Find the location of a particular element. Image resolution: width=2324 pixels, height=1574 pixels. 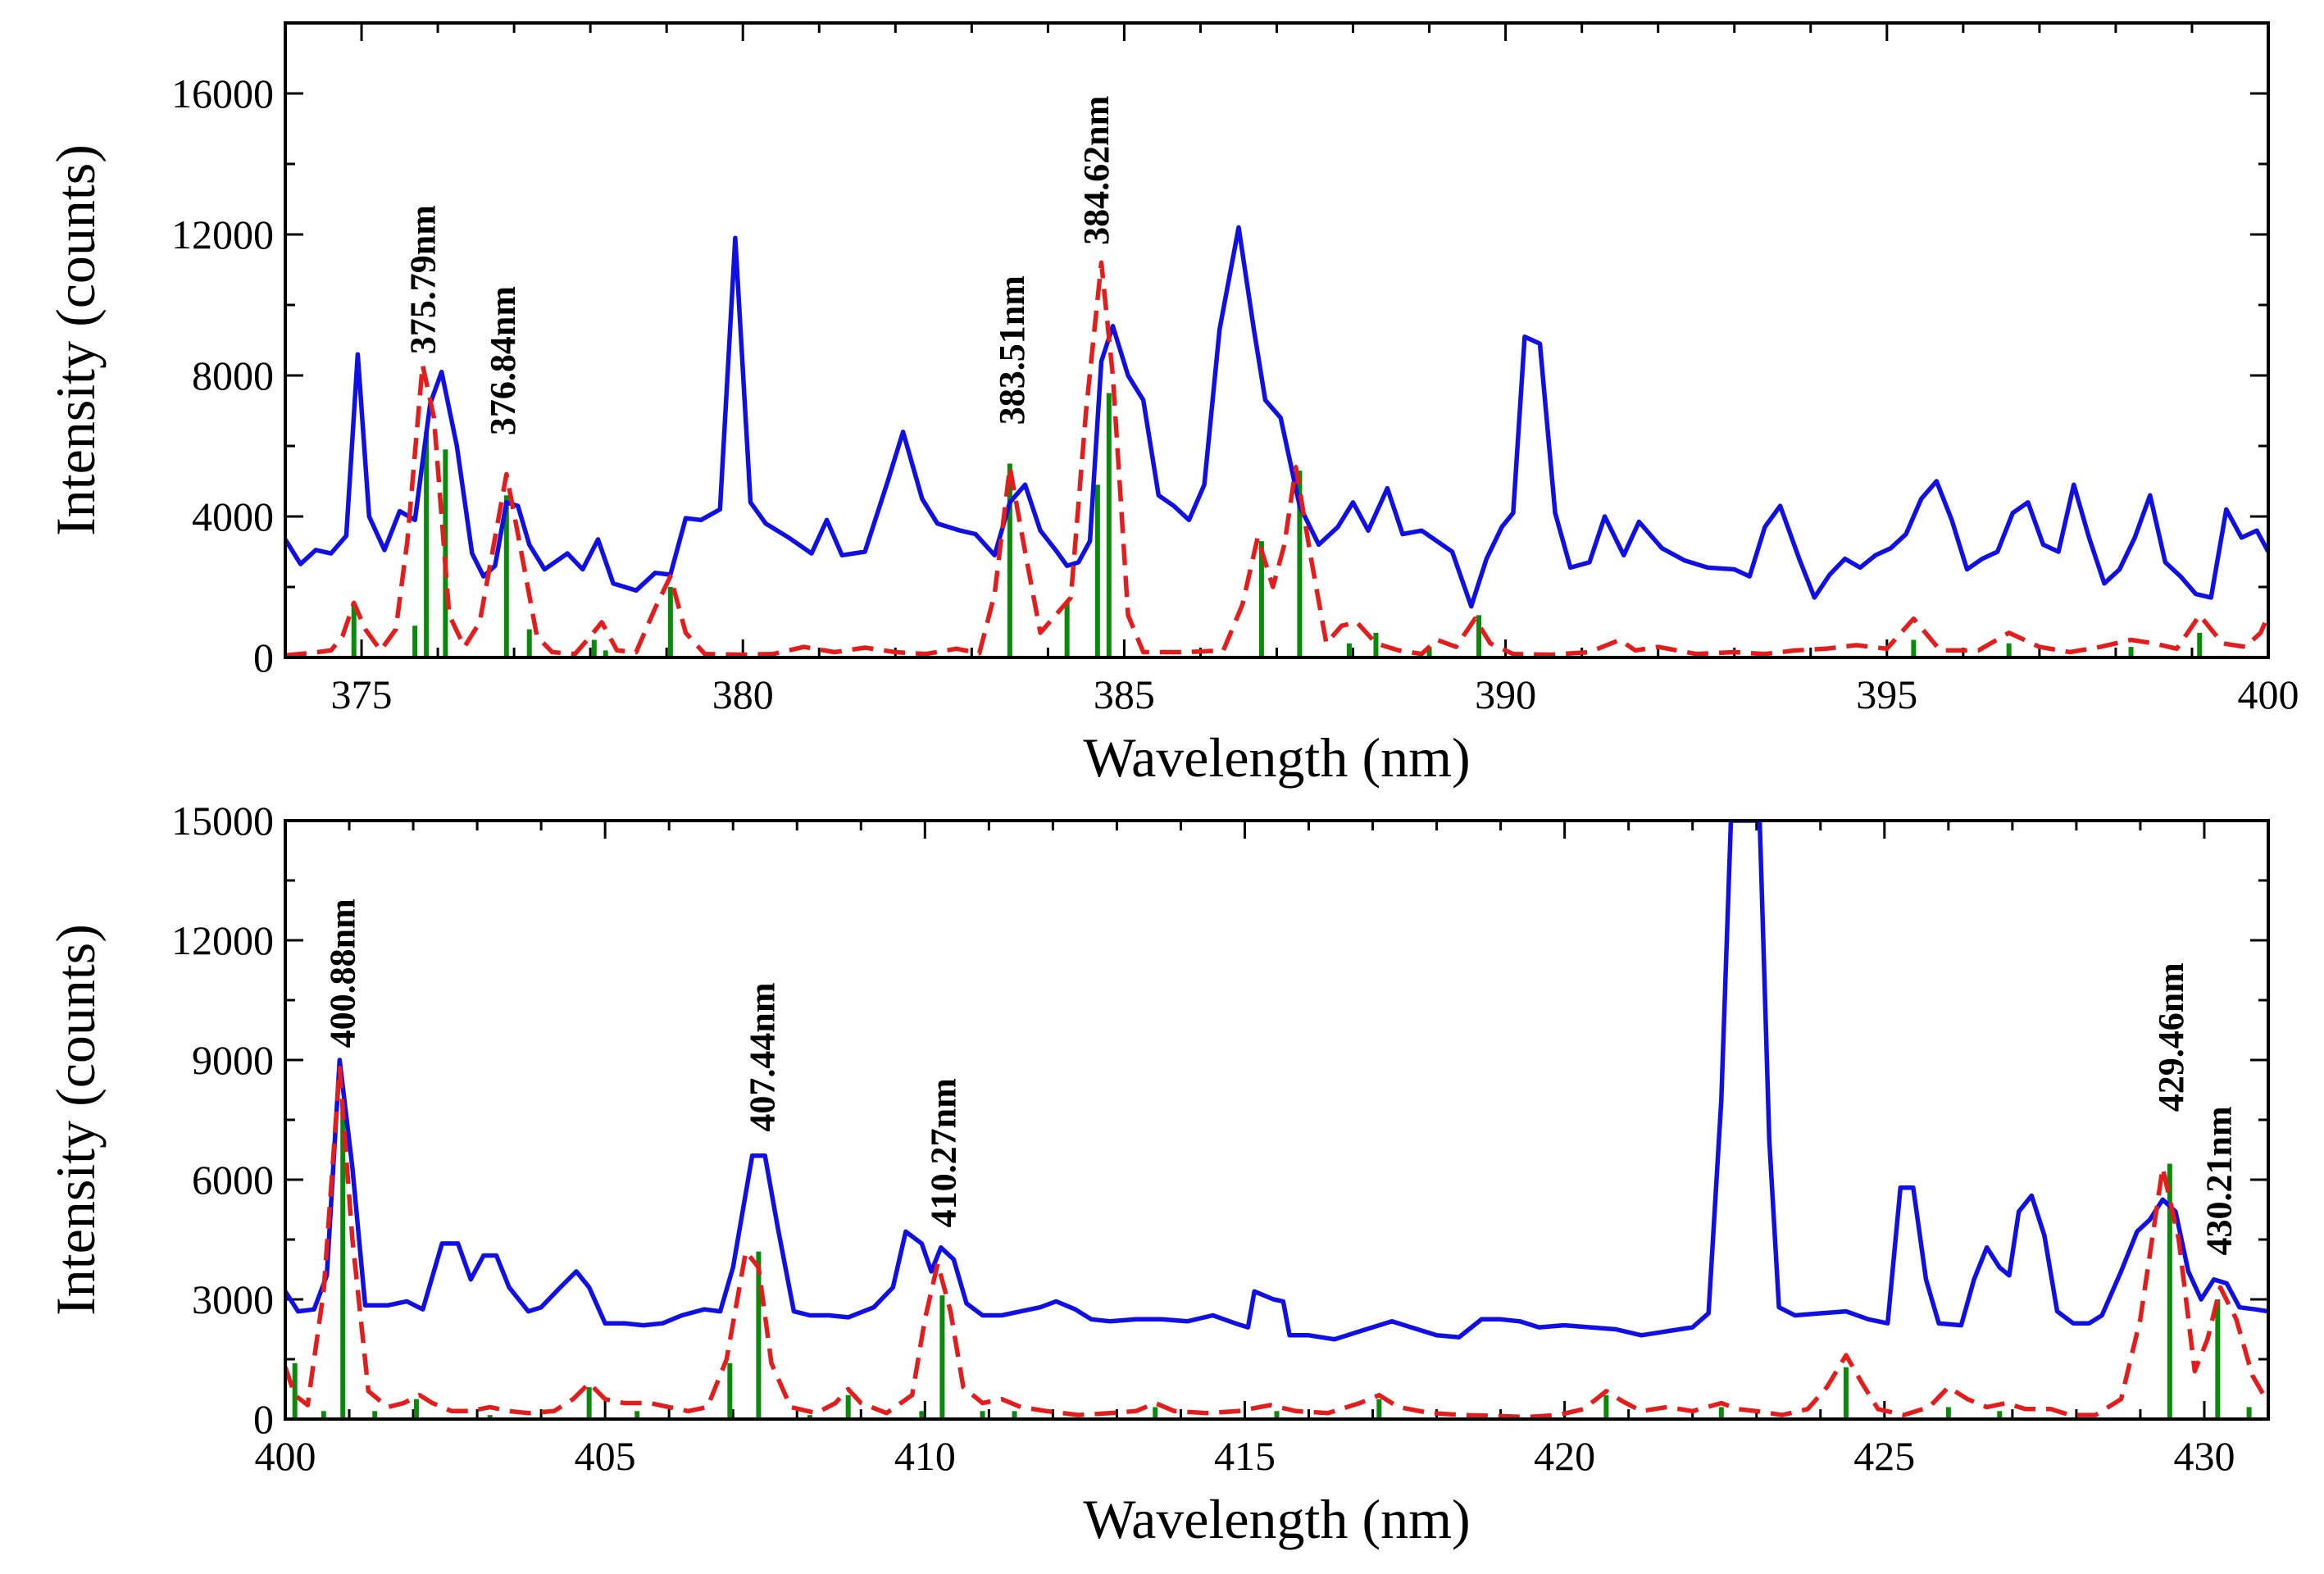

peak-label: 430.21nm is located at coordinates (2219, 1180).